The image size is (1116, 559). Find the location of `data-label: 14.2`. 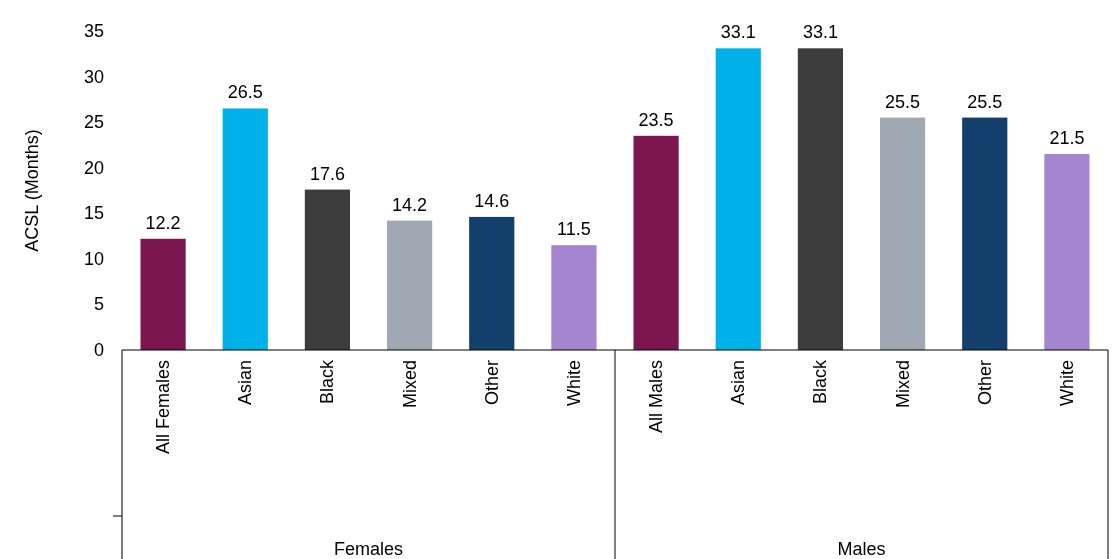

data-label: 14.2 is located at coordinates (410, 204).